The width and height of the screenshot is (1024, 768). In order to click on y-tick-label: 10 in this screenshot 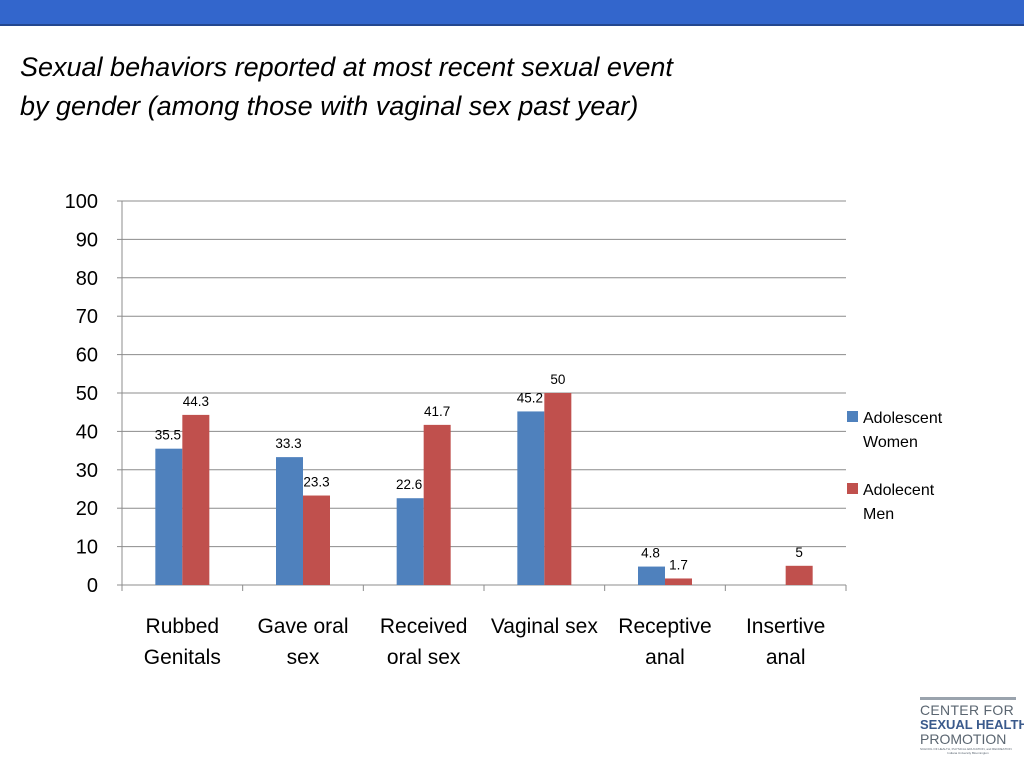, I will do `click(87, 548)`.